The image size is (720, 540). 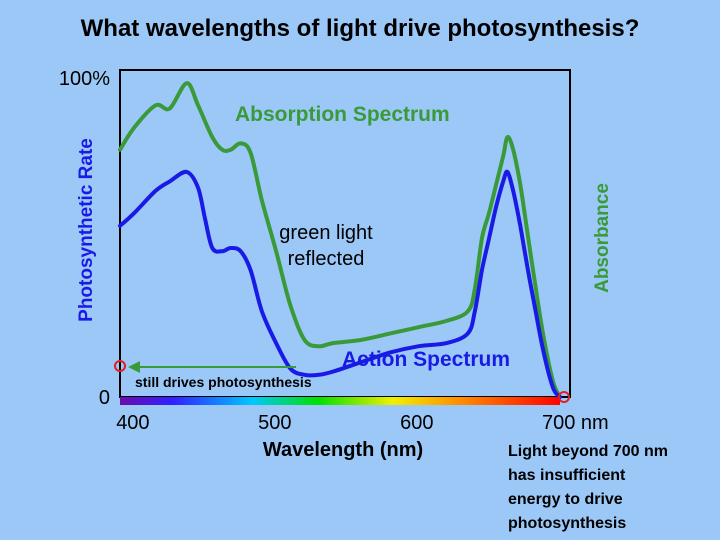 What do you see at coordinates (86, 230) in the screenshot?
I see `y-axis-label-left: Photosynthetic Rate` at bounding box center [86, 230].